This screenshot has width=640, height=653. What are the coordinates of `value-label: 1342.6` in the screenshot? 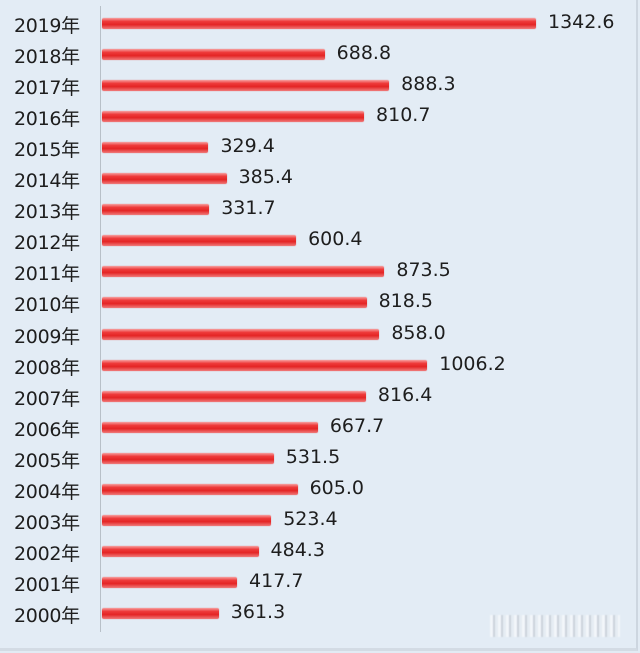 It's located at (581, 22).